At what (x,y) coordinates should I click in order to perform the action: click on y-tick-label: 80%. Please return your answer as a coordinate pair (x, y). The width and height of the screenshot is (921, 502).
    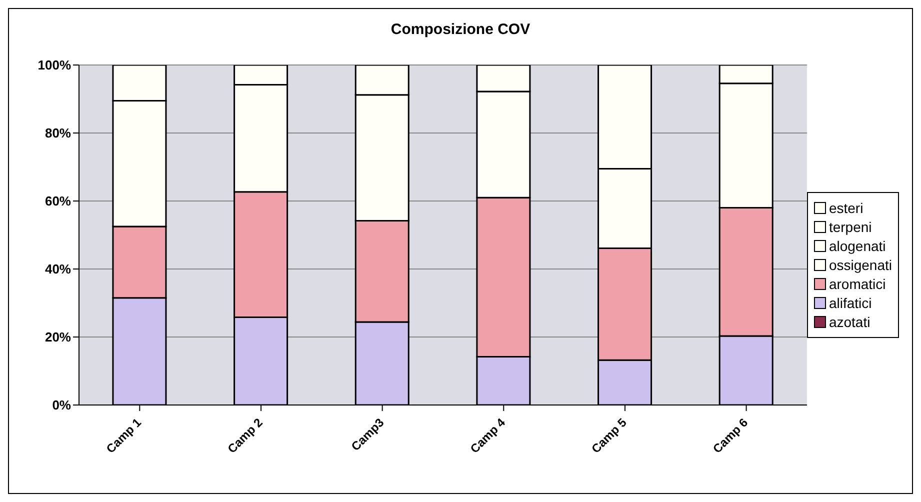
    Looking at the image, I should click on (58, 133).